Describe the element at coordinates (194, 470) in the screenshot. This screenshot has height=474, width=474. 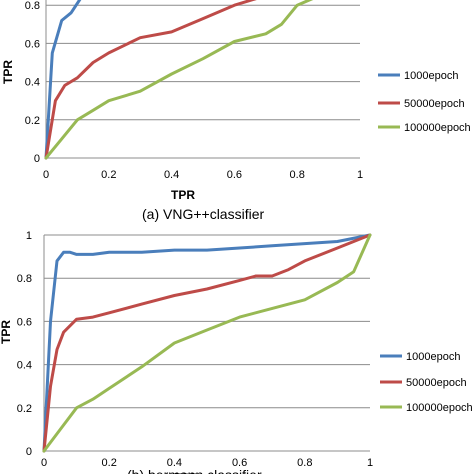
I see `chart-caption: (b) bermann classifier` at that location.